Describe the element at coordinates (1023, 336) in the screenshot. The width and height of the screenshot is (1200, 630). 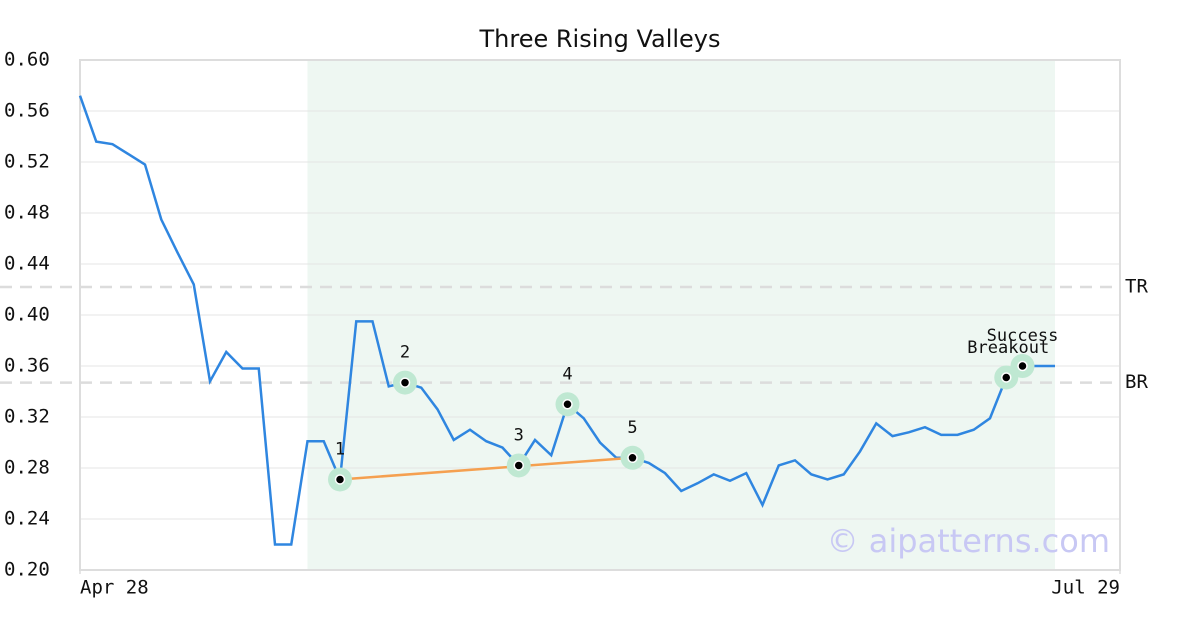
I see `annotation-label: Success` at that location.